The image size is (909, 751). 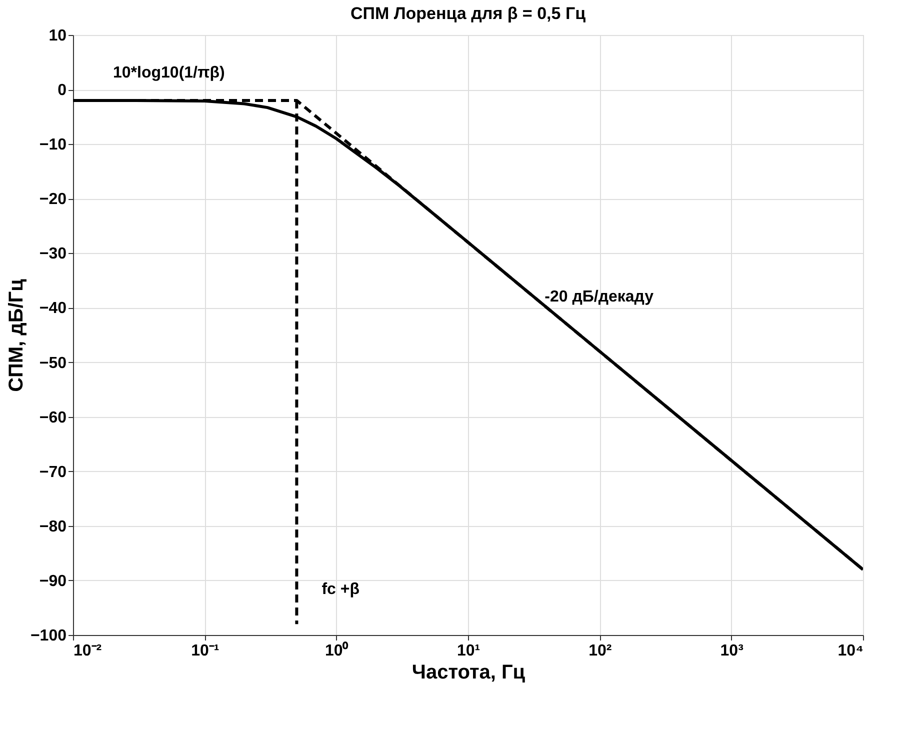 What do you see at coordinates (88, 651) in the screenshot?
I see `x-tick-label: 10⁻²` at bounding box center [88, 651].